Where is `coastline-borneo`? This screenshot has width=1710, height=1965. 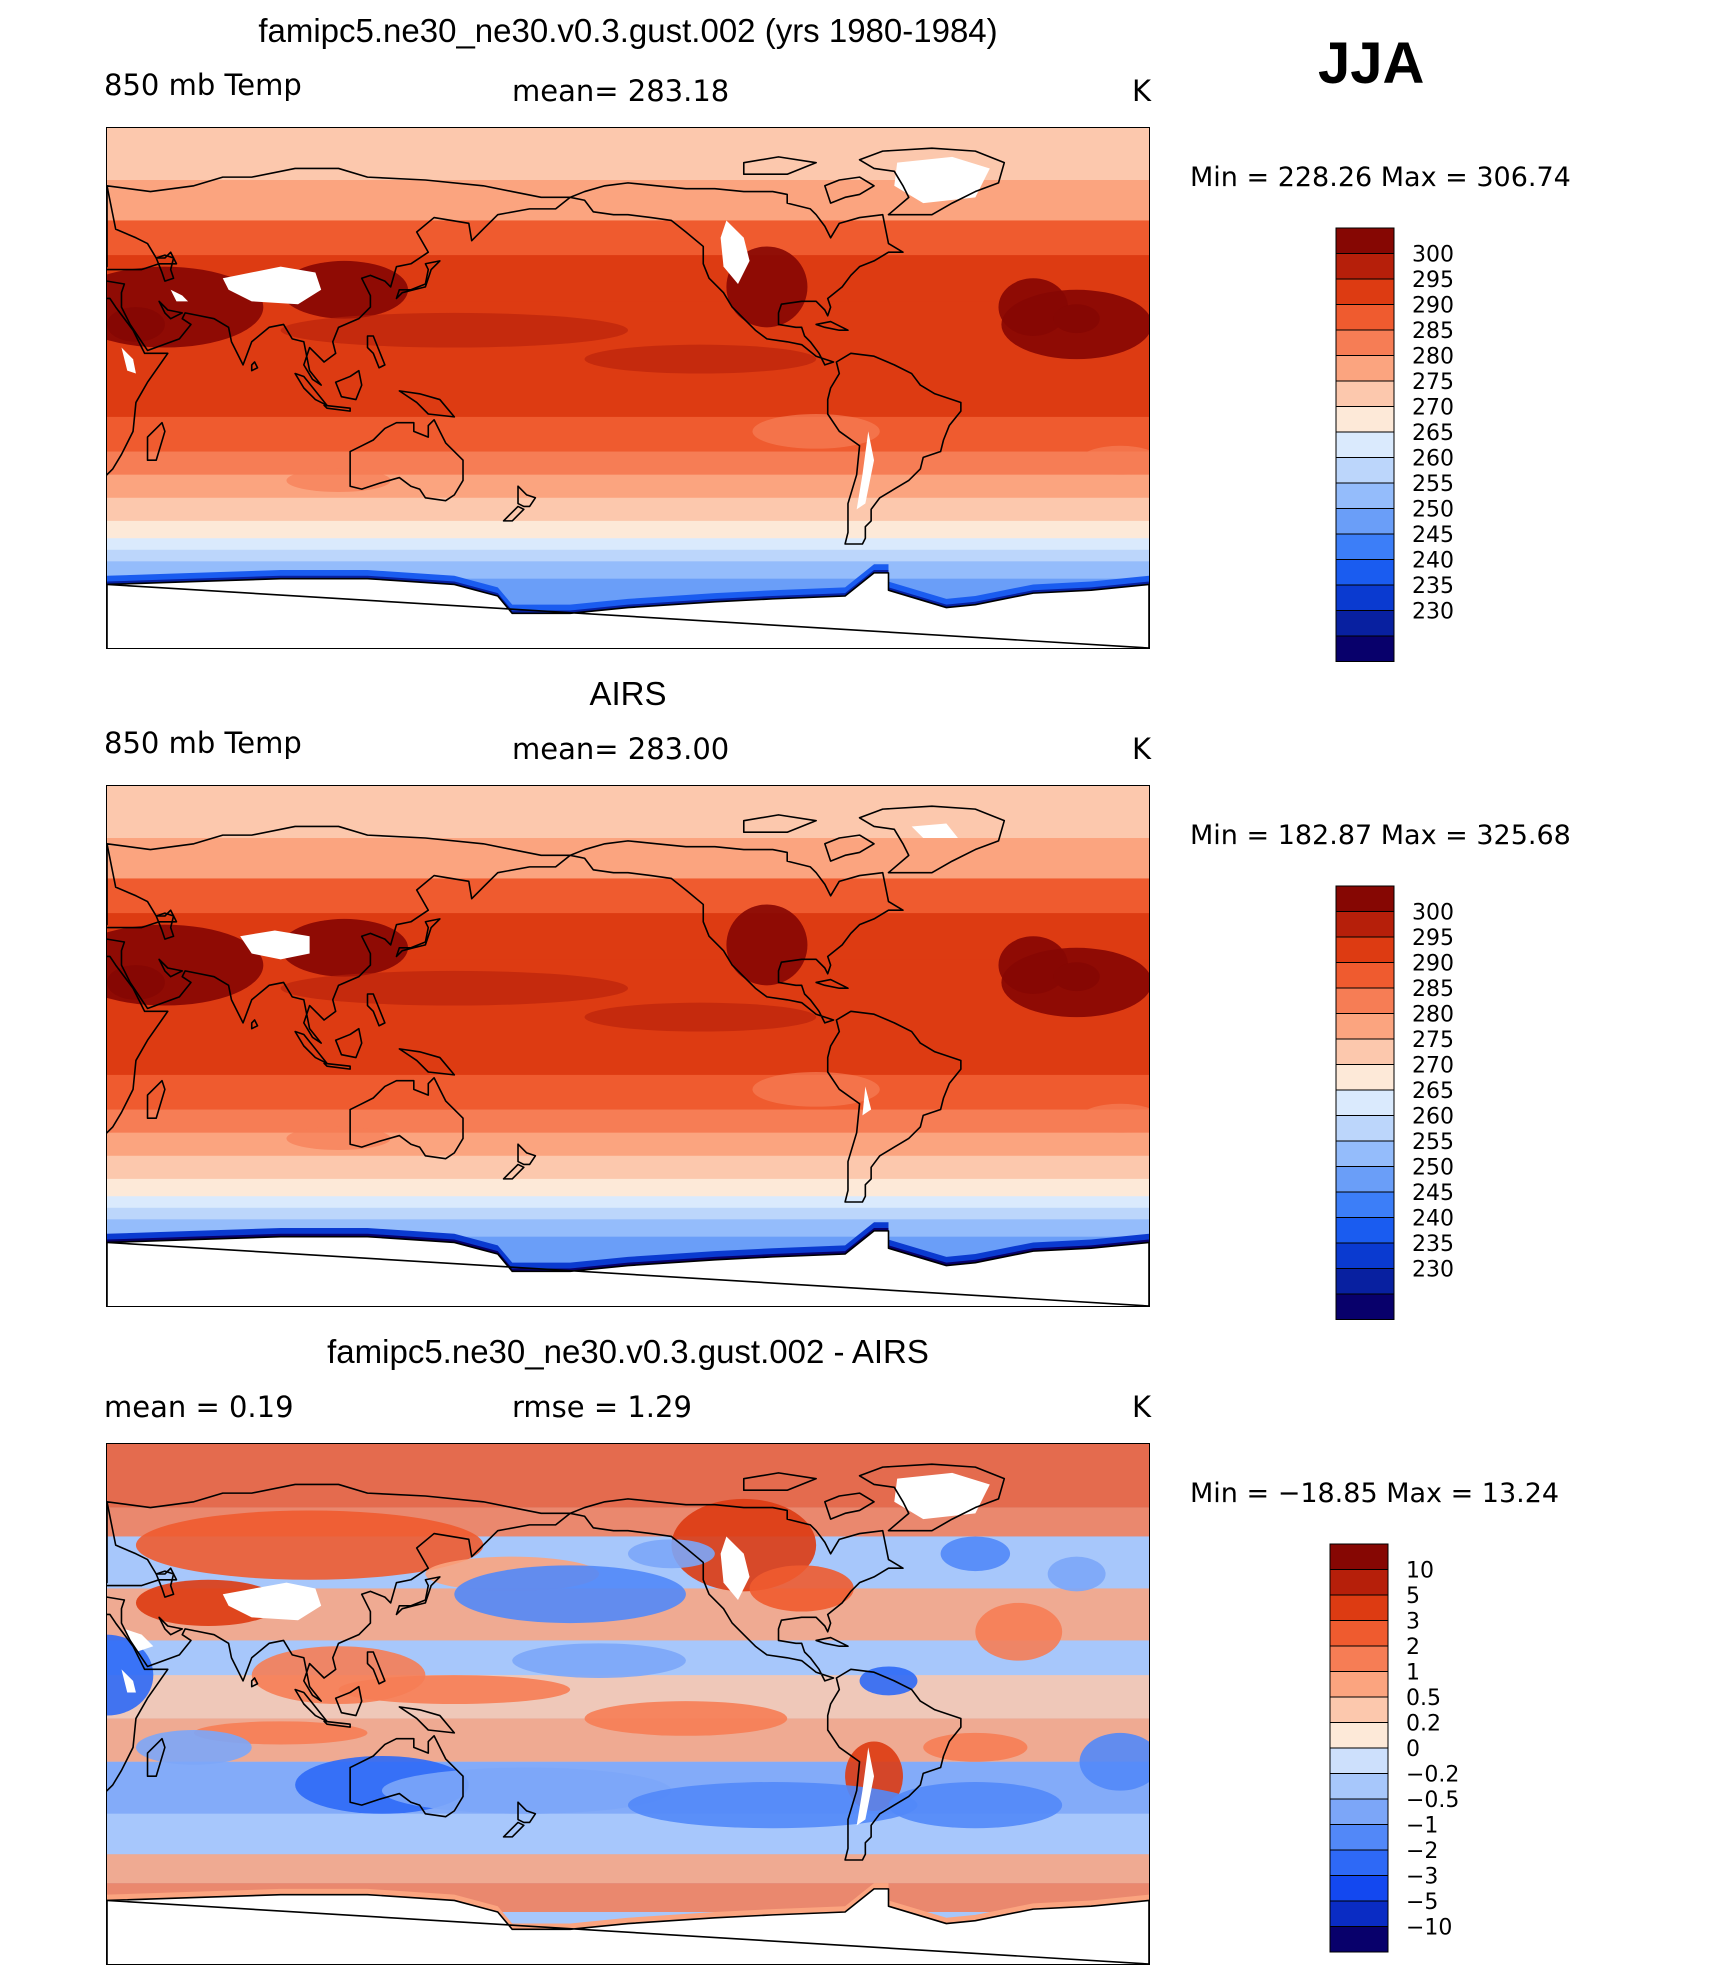 coastline-borneo is located at coordinates (348, 385).